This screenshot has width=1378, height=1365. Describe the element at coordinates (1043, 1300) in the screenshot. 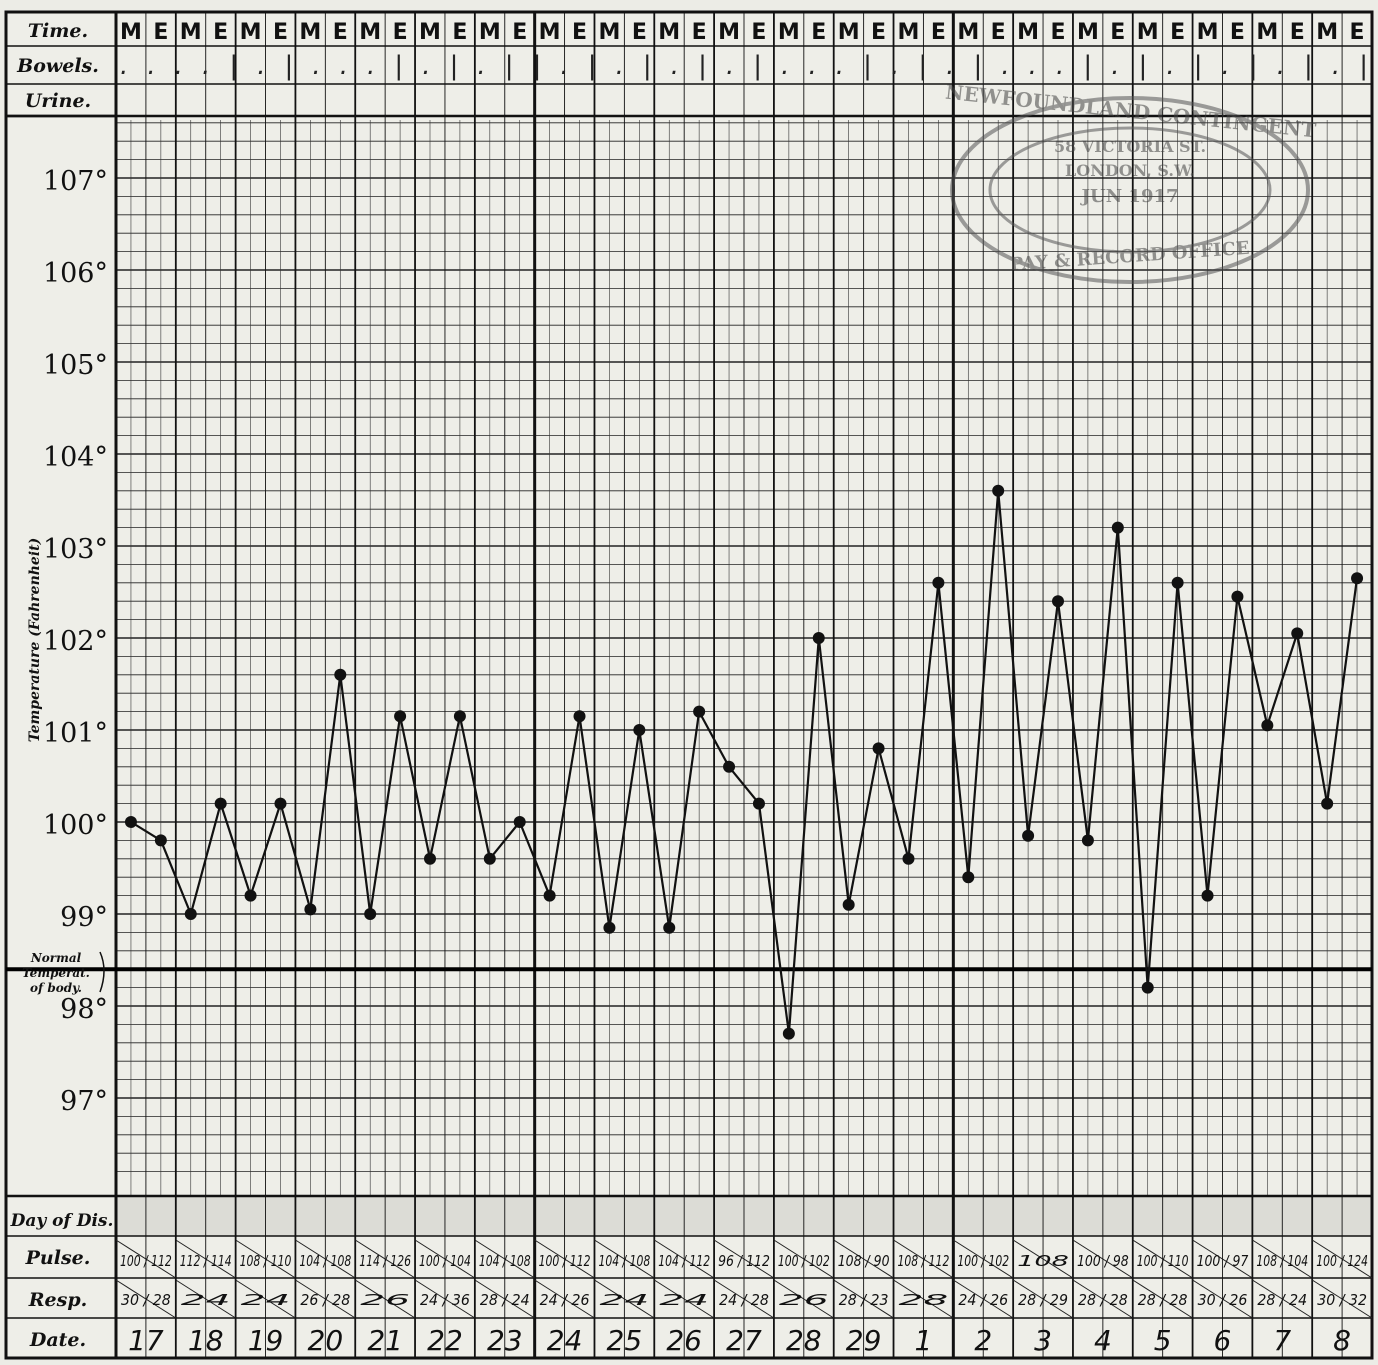

I see `resp-value: 28 / 29` at that location.